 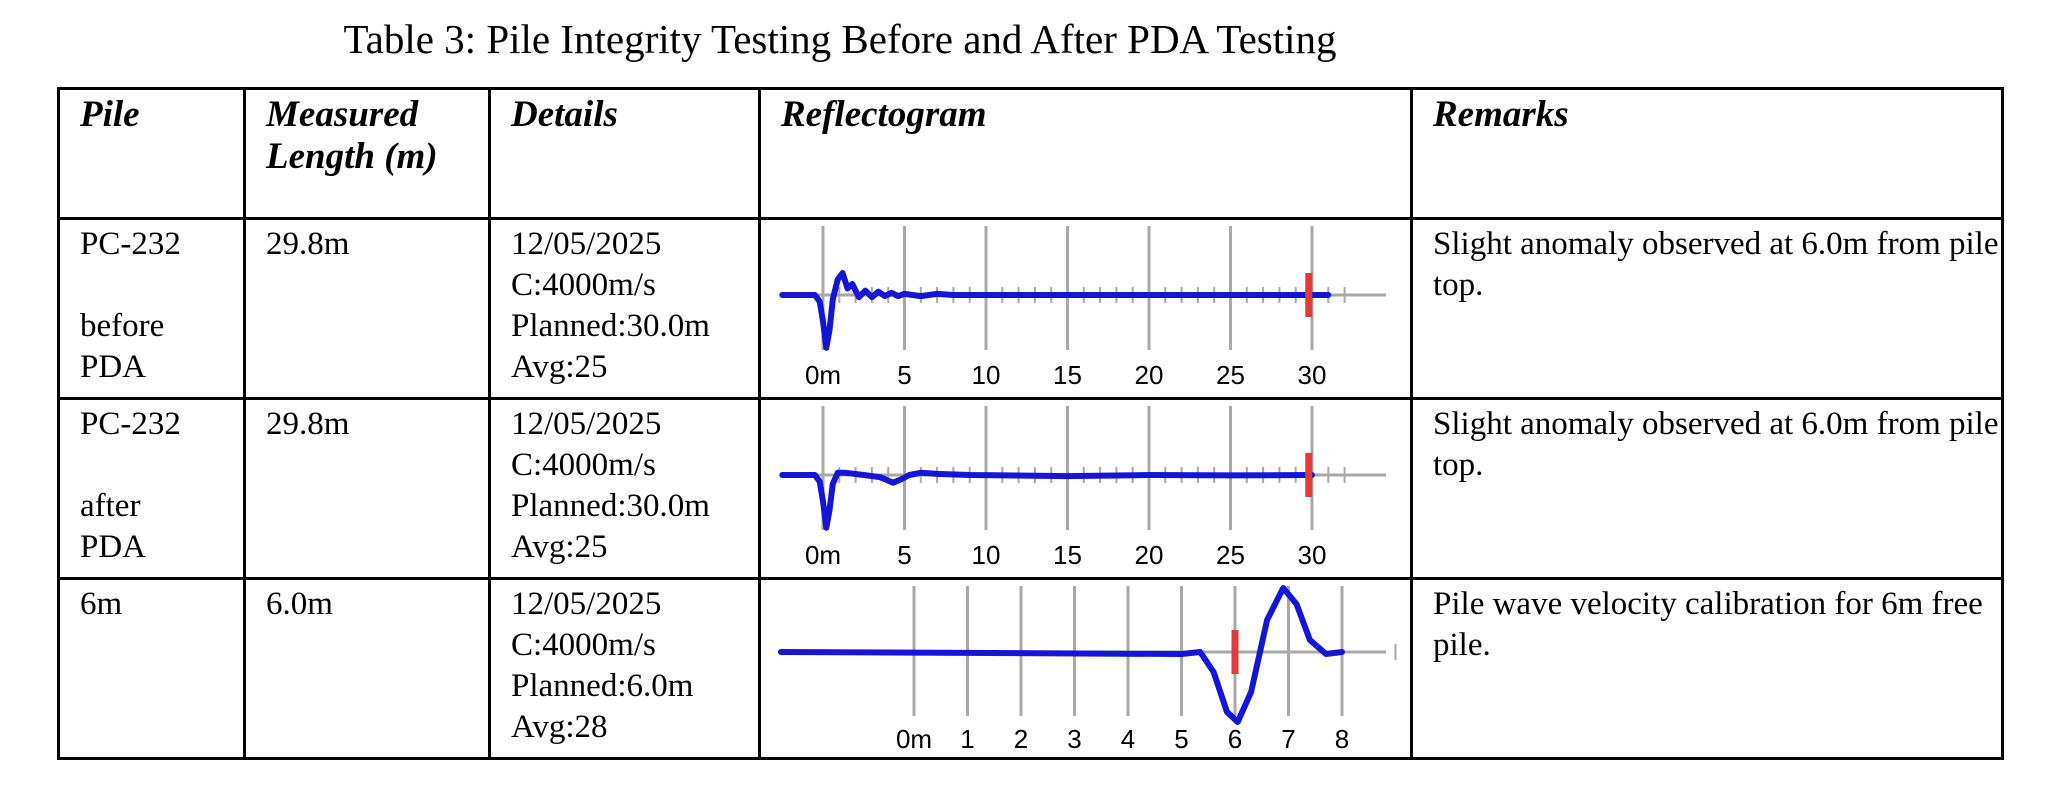 I want to click on reflectogram: 0m 1 2 3 4 5 6 7 8, so click(x=1087, y=669).